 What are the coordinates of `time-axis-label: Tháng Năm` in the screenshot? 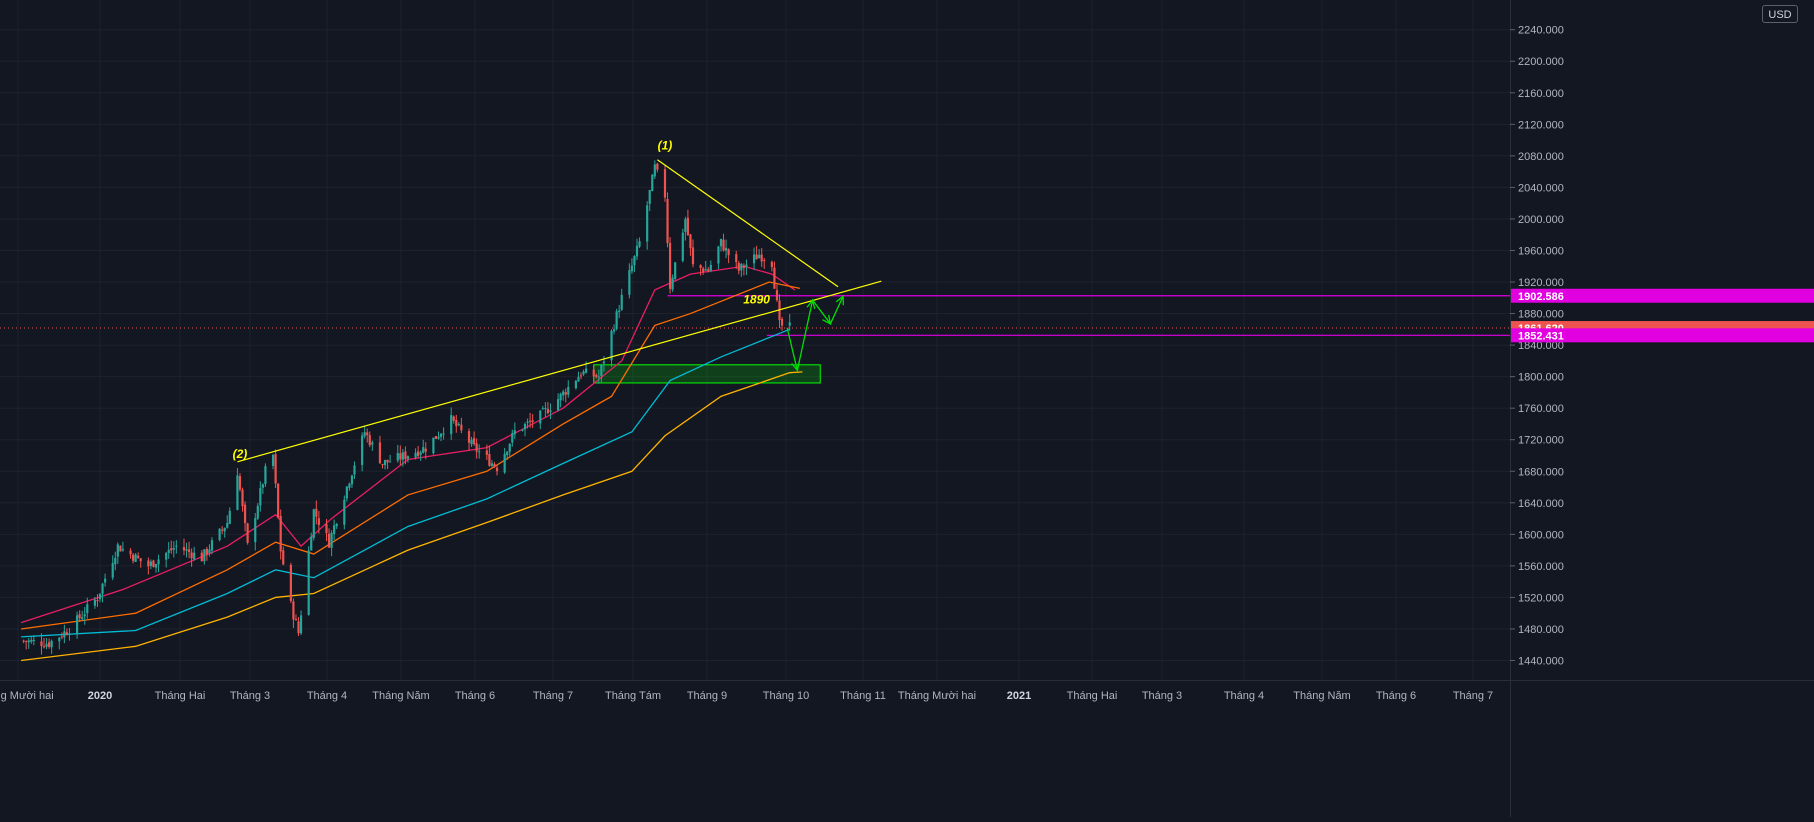 It's located at (1321, 696).